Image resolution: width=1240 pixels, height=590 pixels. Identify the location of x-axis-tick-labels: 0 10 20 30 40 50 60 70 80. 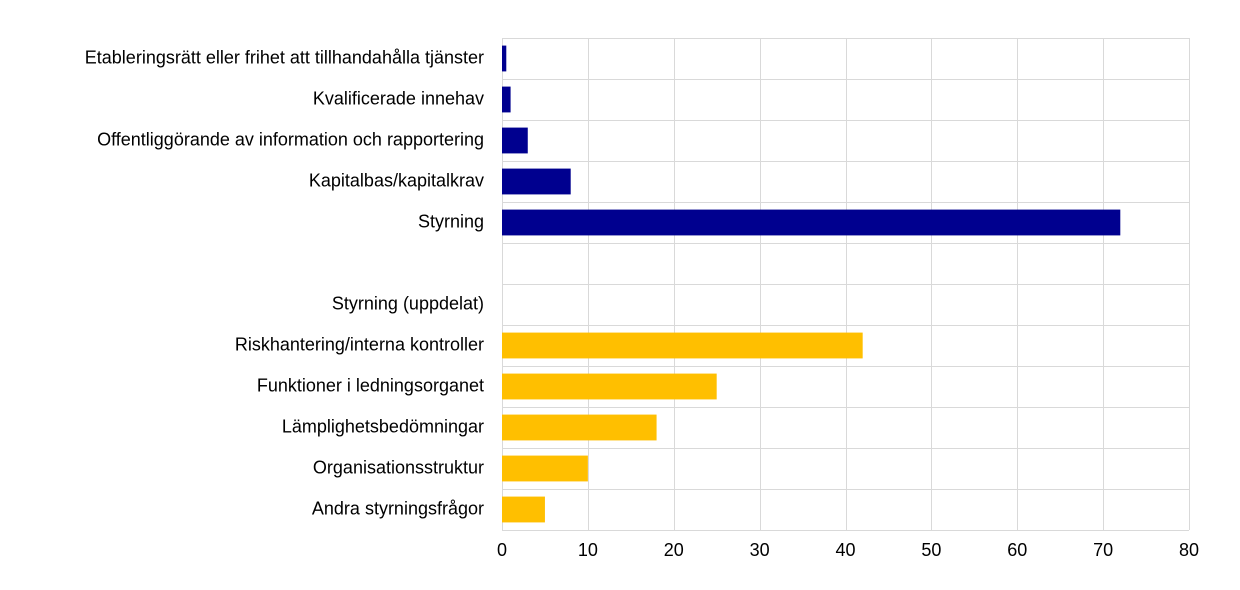
(848, 550).